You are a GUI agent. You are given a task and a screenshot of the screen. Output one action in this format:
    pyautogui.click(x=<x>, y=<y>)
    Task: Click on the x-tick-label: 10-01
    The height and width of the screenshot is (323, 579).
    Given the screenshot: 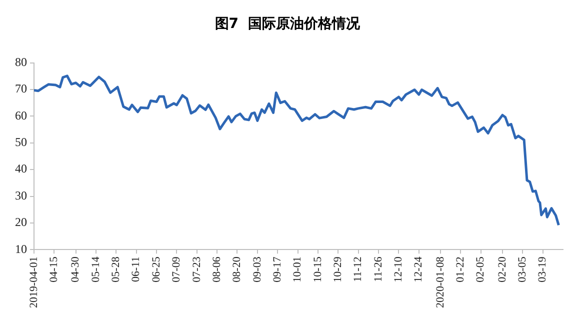 What is the action you would take?
    pyautogui.click(x=298, y=269)
    